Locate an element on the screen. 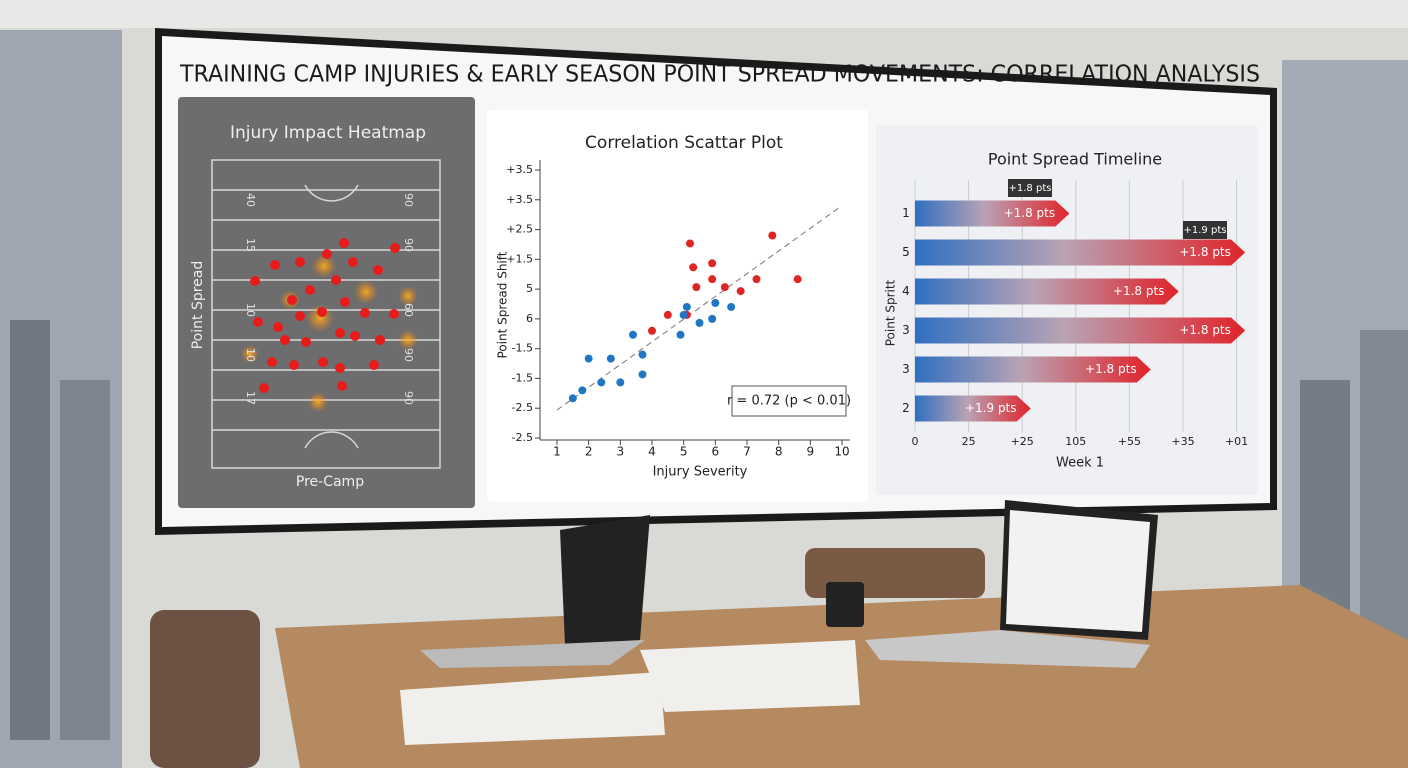 This screenshot has width=1408, height=772. y-axis-label: Point Spread Shift is located at coordinates (503, 304).